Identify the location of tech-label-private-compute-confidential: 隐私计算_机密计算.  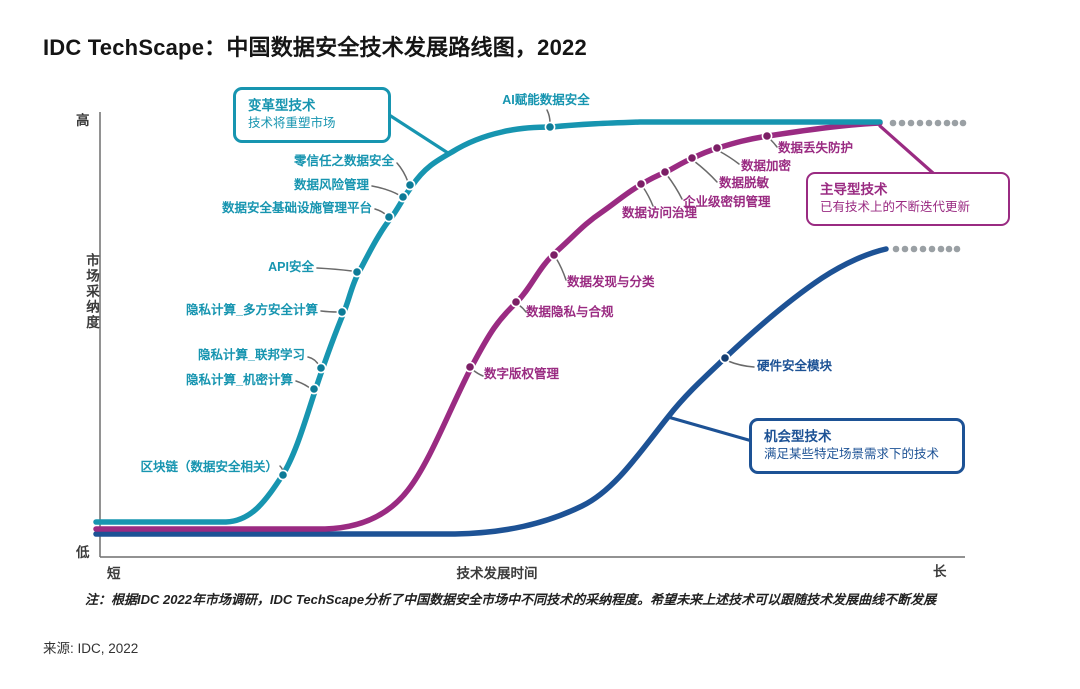
(239, 380).